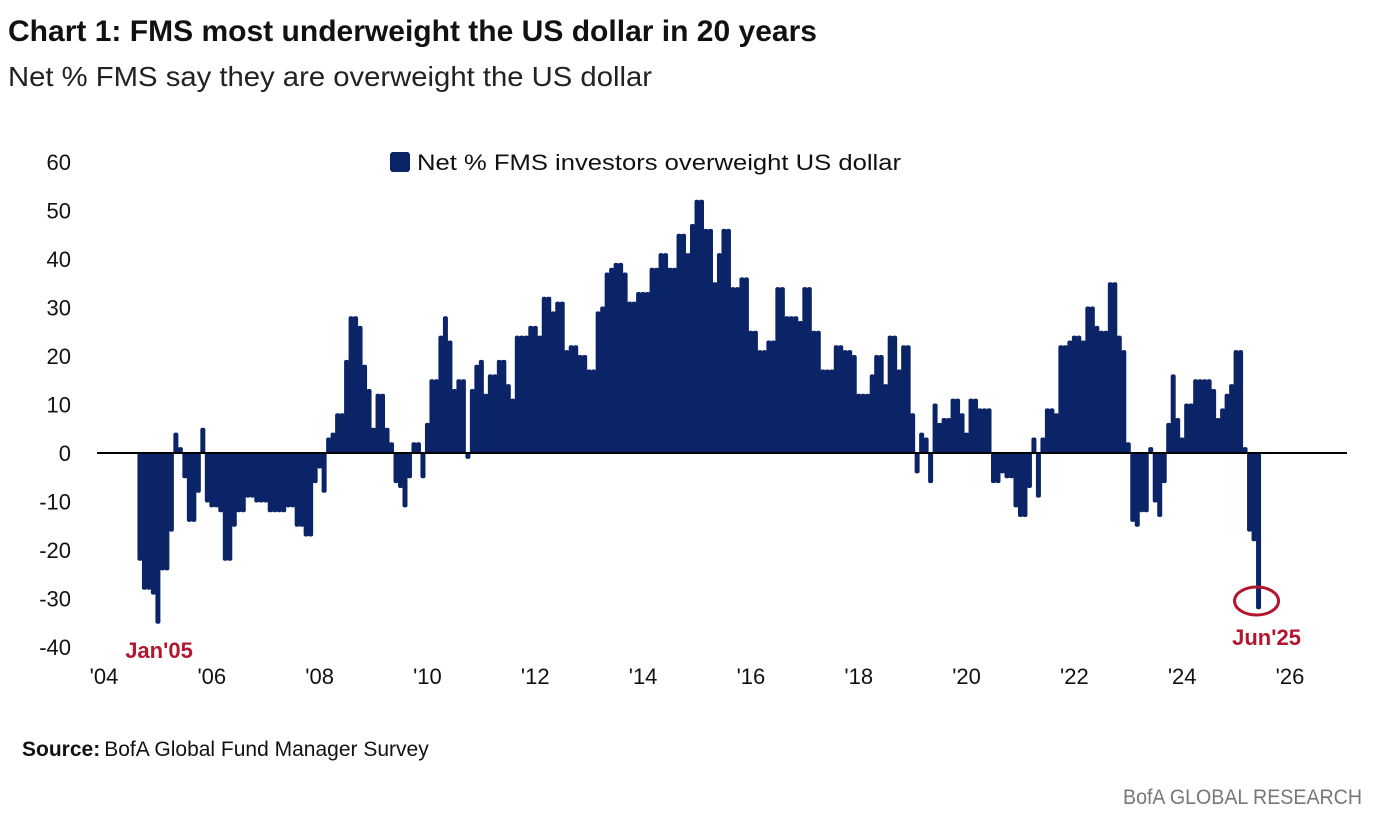 Image resolution: width=1375 pixels, height=815 pixels. I want to click on legend-label: Net % FMS investors overweight US dollar, so click(659, 162).